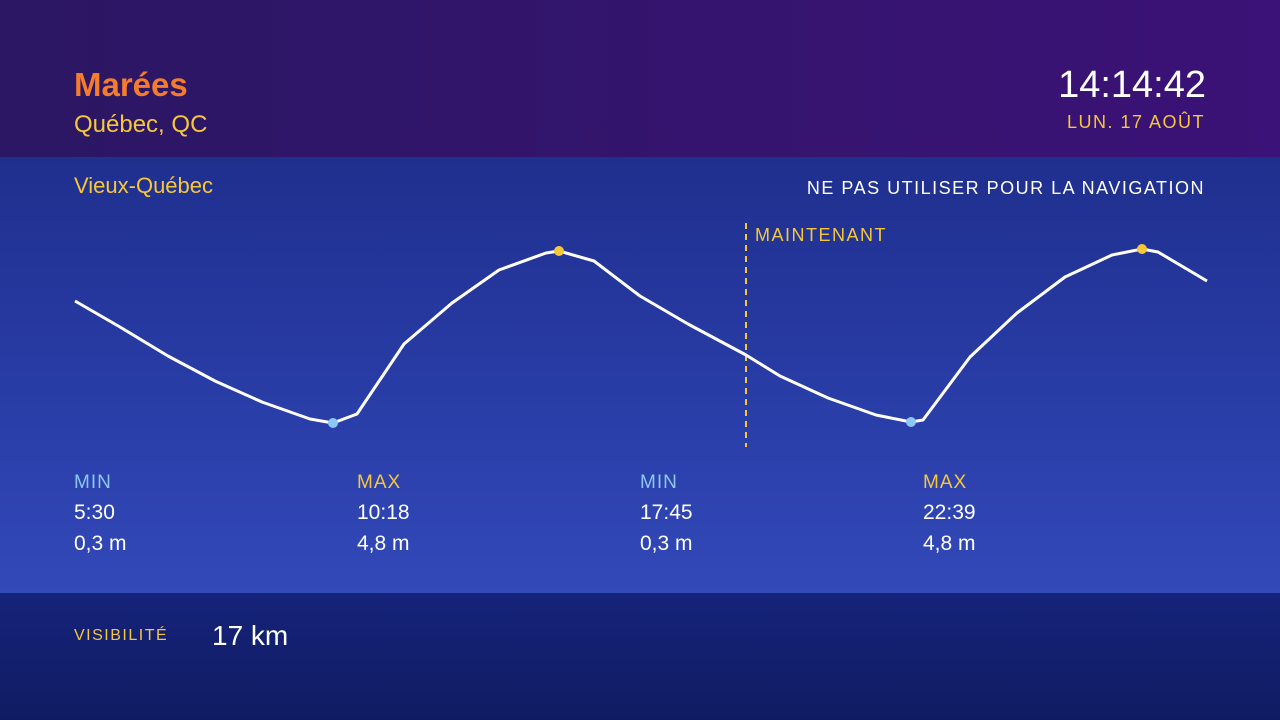  Describe the element at coordinates (1135, 122) in the screenshot. I see `date: LUN. 17 AOÛT` at that location.